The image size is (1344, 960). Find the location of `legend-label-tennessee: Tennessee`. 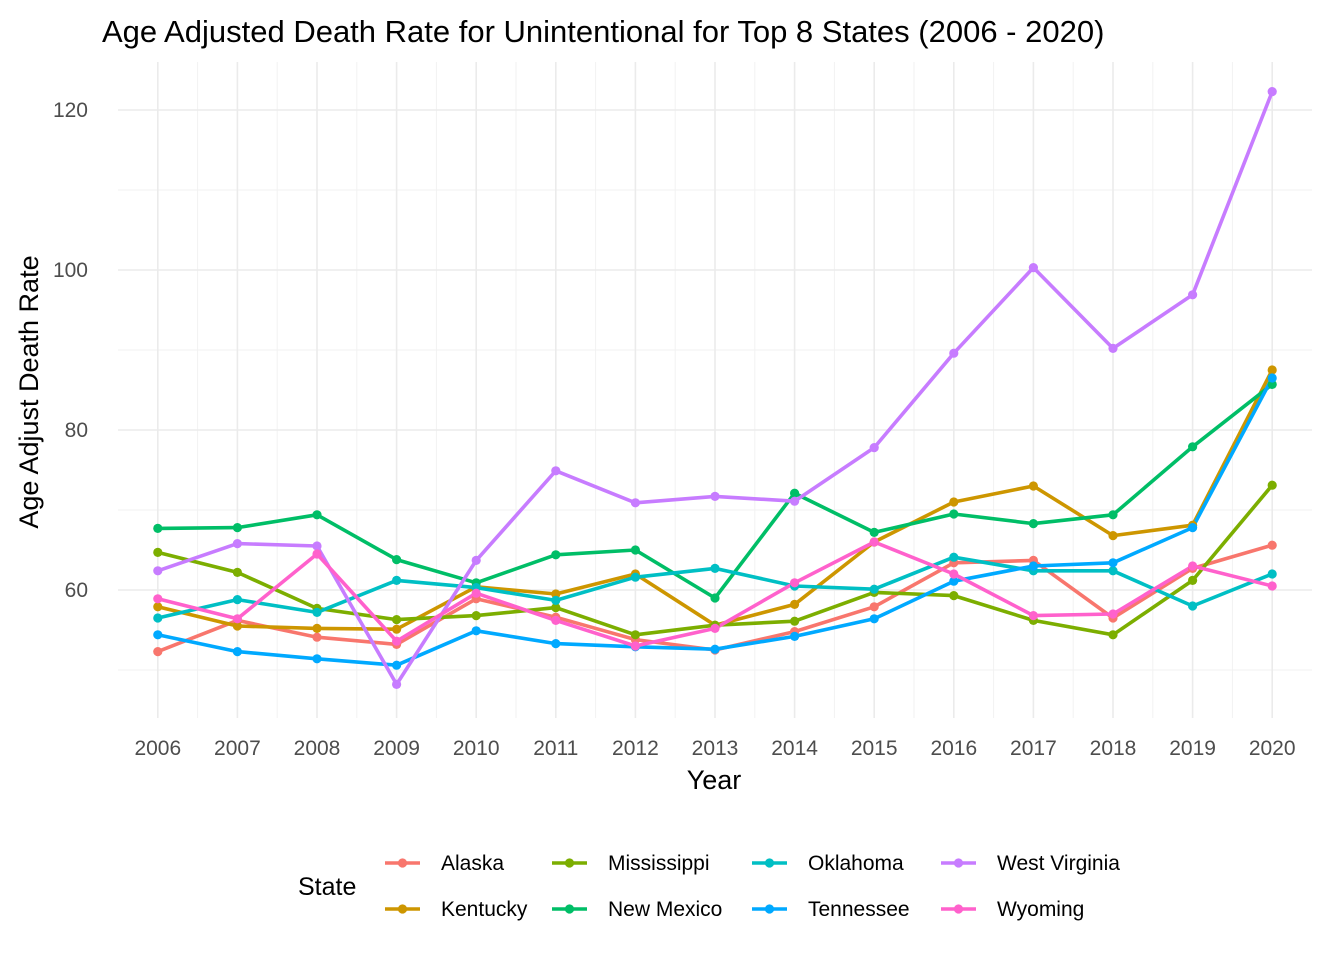

legend-label-tennessee: Tennessee is located at coordinates (859, 909).